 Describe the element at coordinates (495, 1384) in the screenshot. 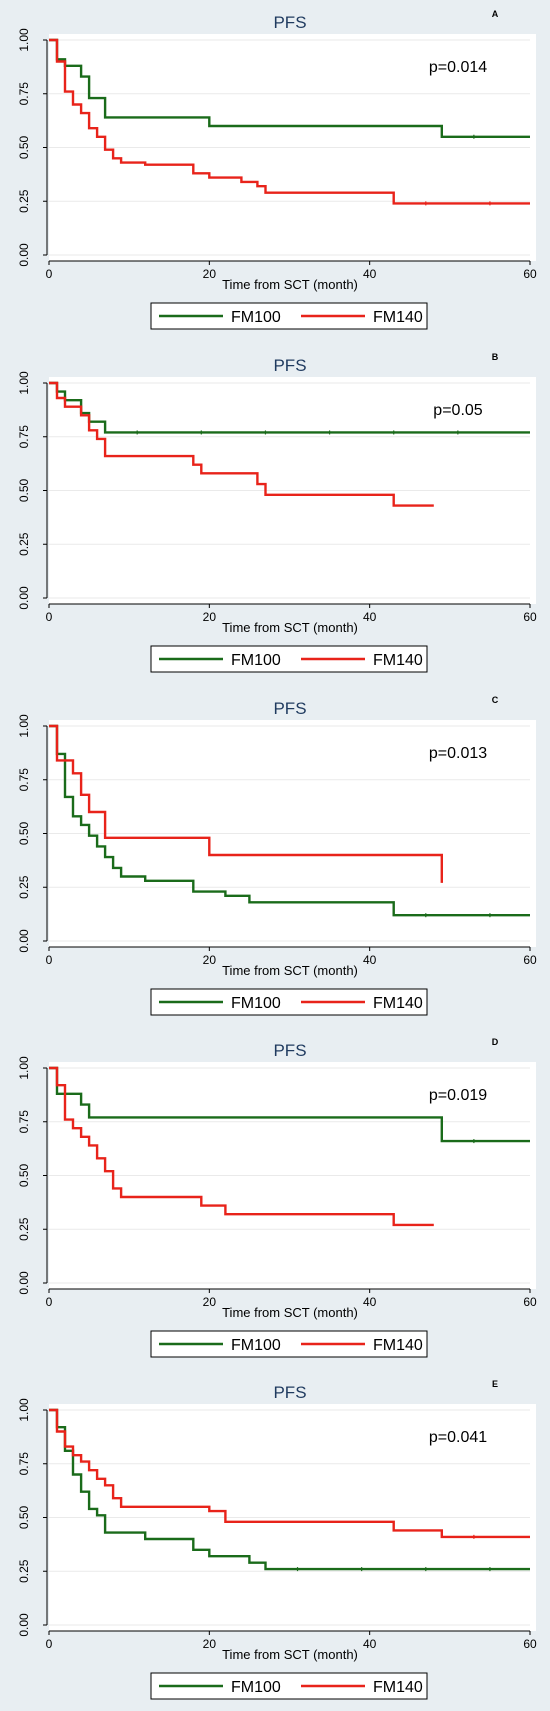

I see `panel-letter: E` at that location.